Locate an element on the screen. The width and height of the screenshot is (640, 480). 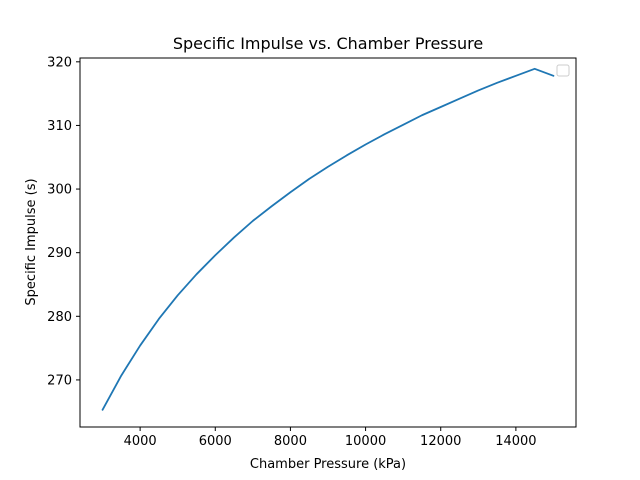
x-axis-label: Chamber Pressure (kPa) is located at coordinates (328, 464).